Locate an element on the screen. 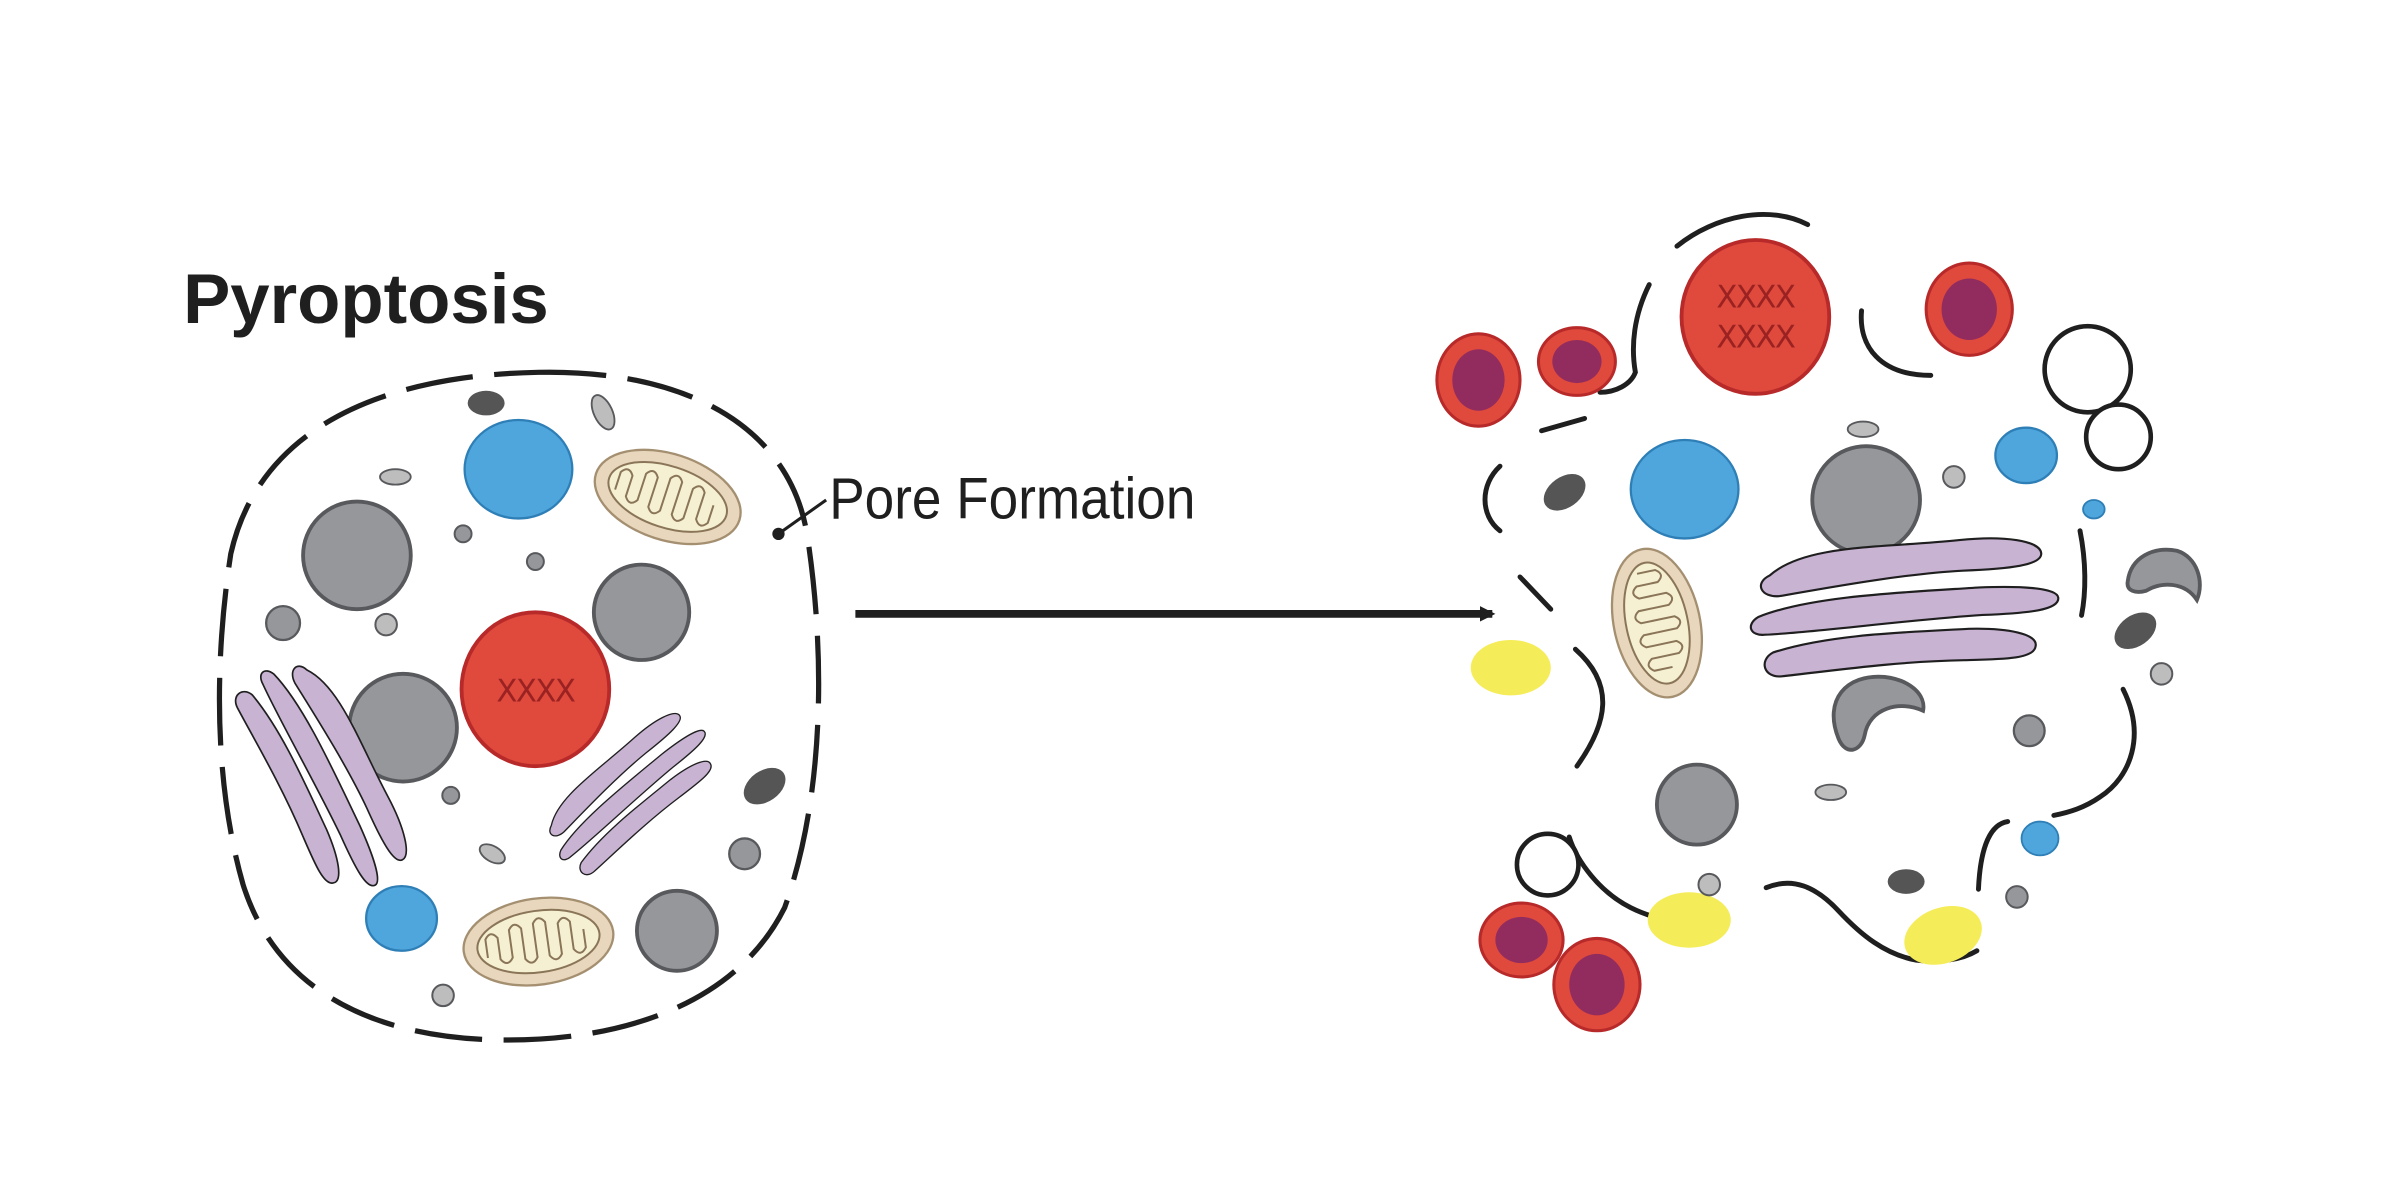 This screenshot has height=1200, width=2400. cell-membrane-with-pores is located at coordinates (519, 706).